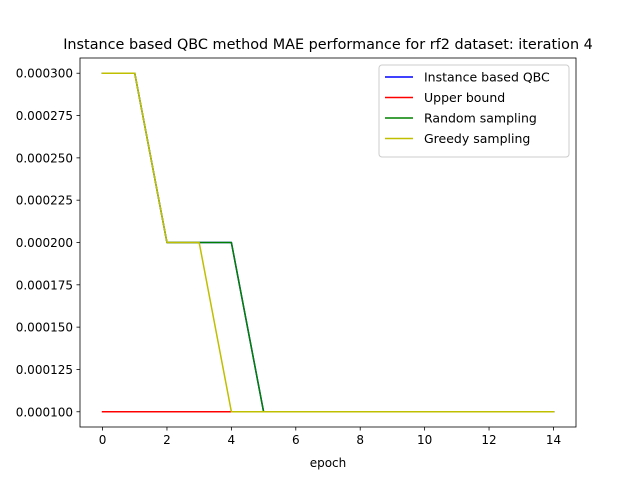 The image size is (640, 480). I want to click on legend-label: Instance based QBC, so click(487, 77).